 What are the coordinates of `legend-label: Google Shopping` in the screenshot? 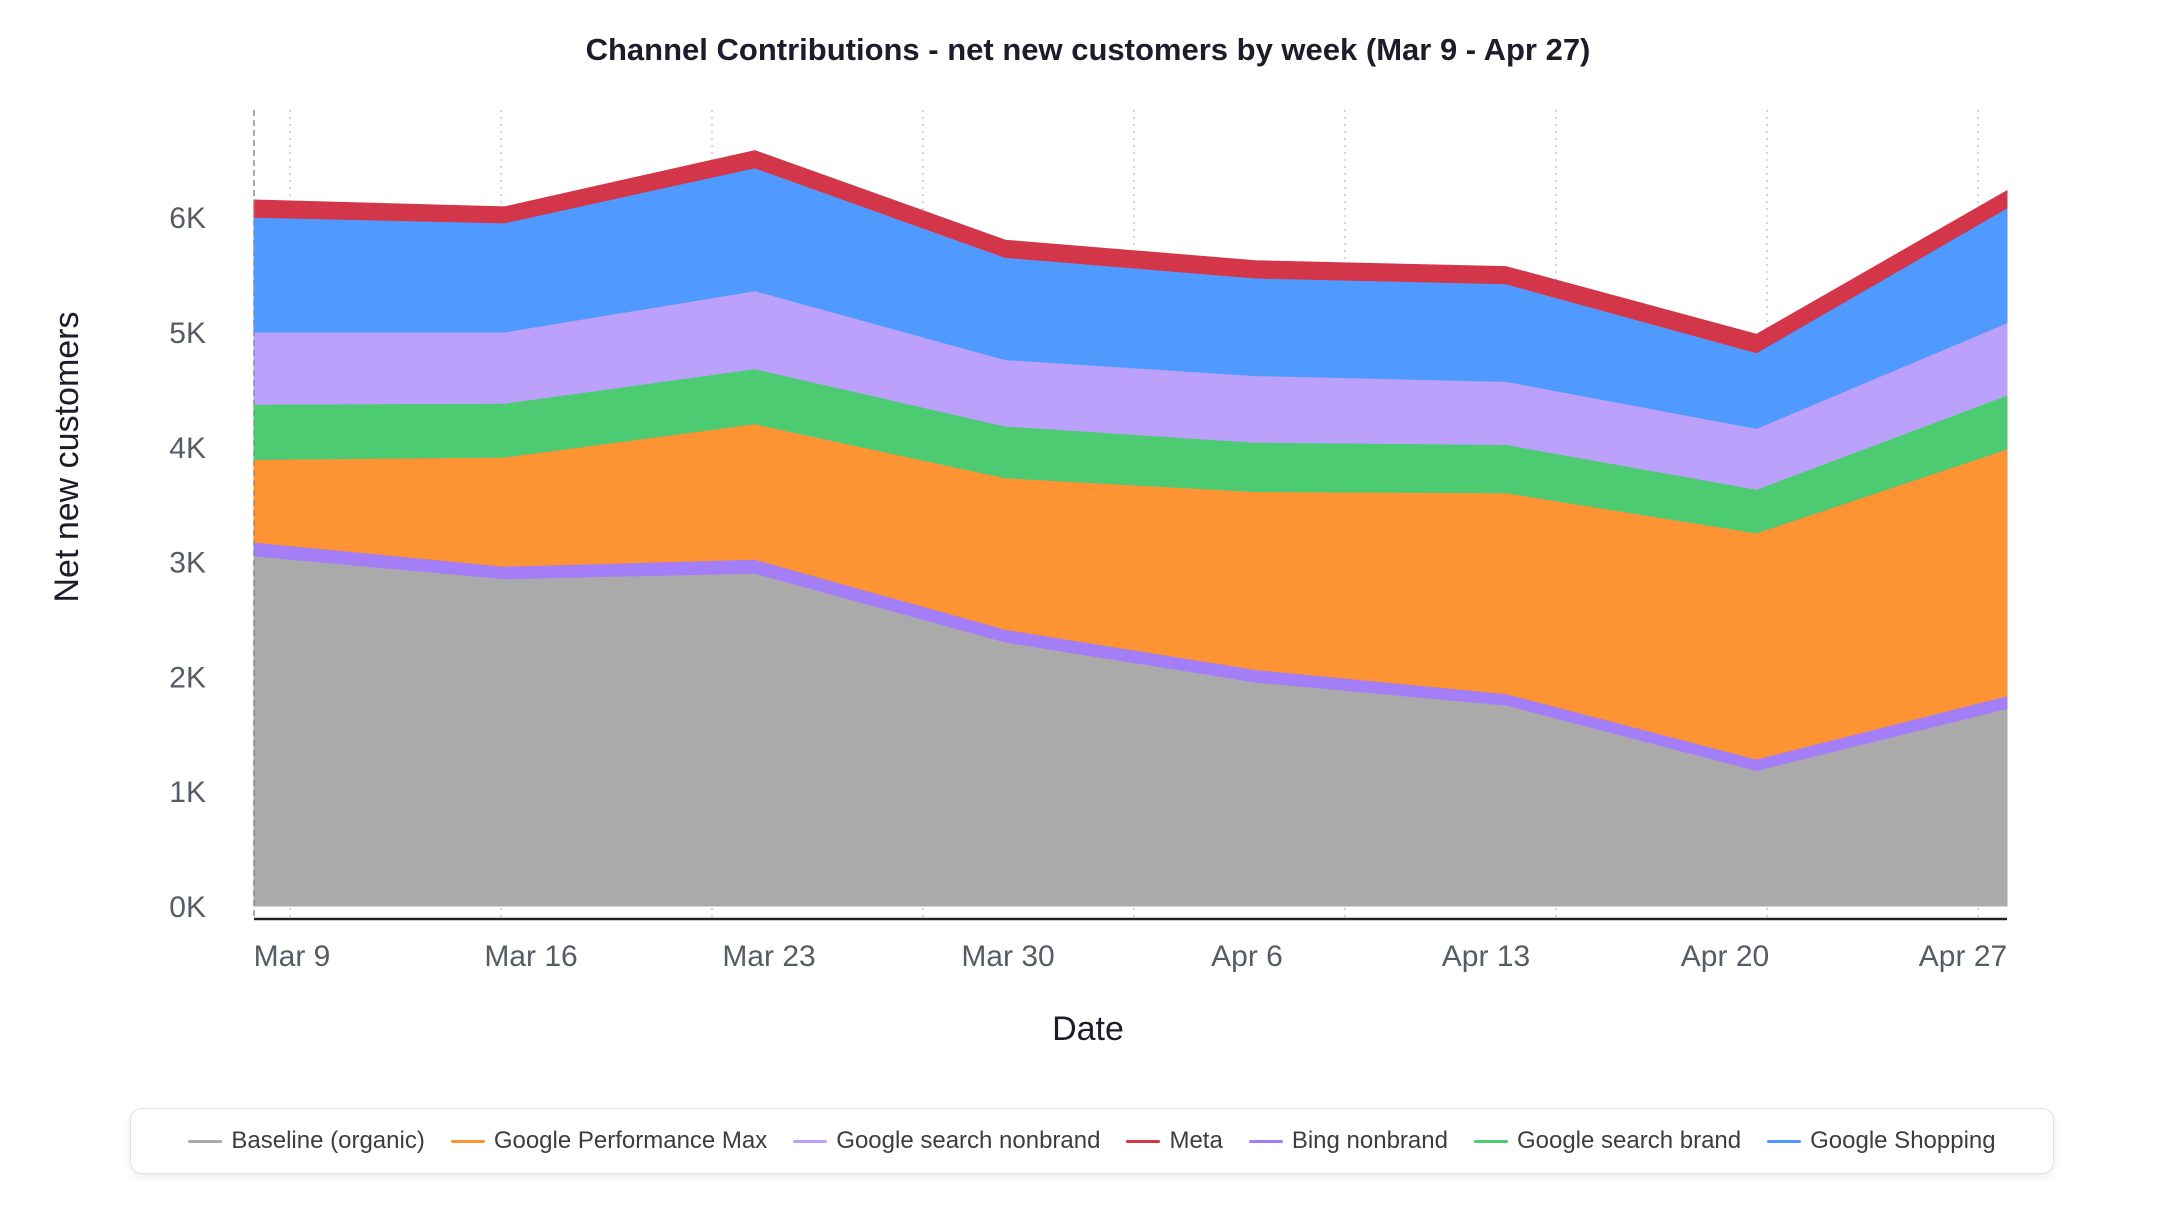 It's located at (1903, 1140).